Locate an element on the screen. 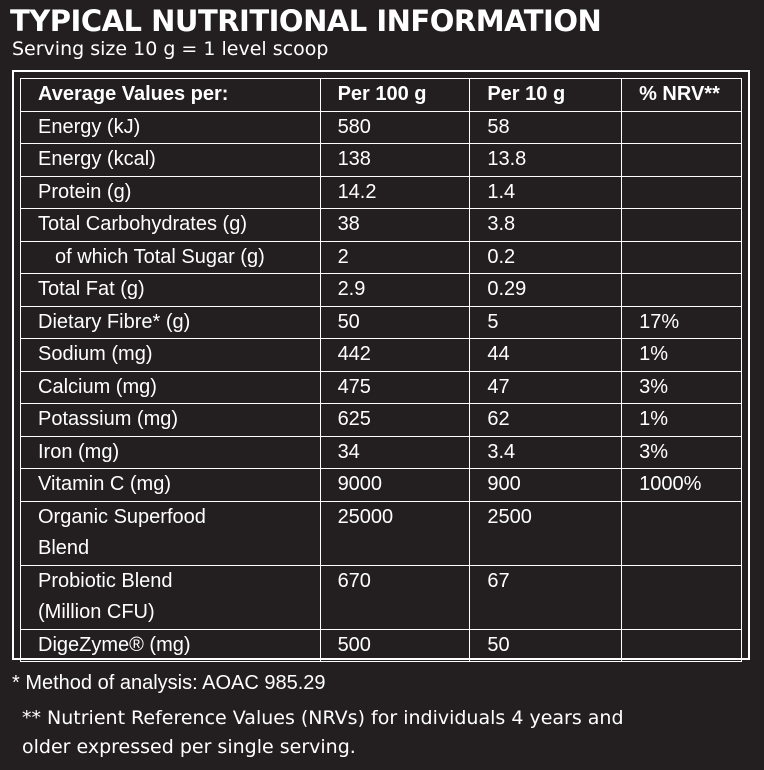  table-cell: 1000% is located at coordinates (681, 485).